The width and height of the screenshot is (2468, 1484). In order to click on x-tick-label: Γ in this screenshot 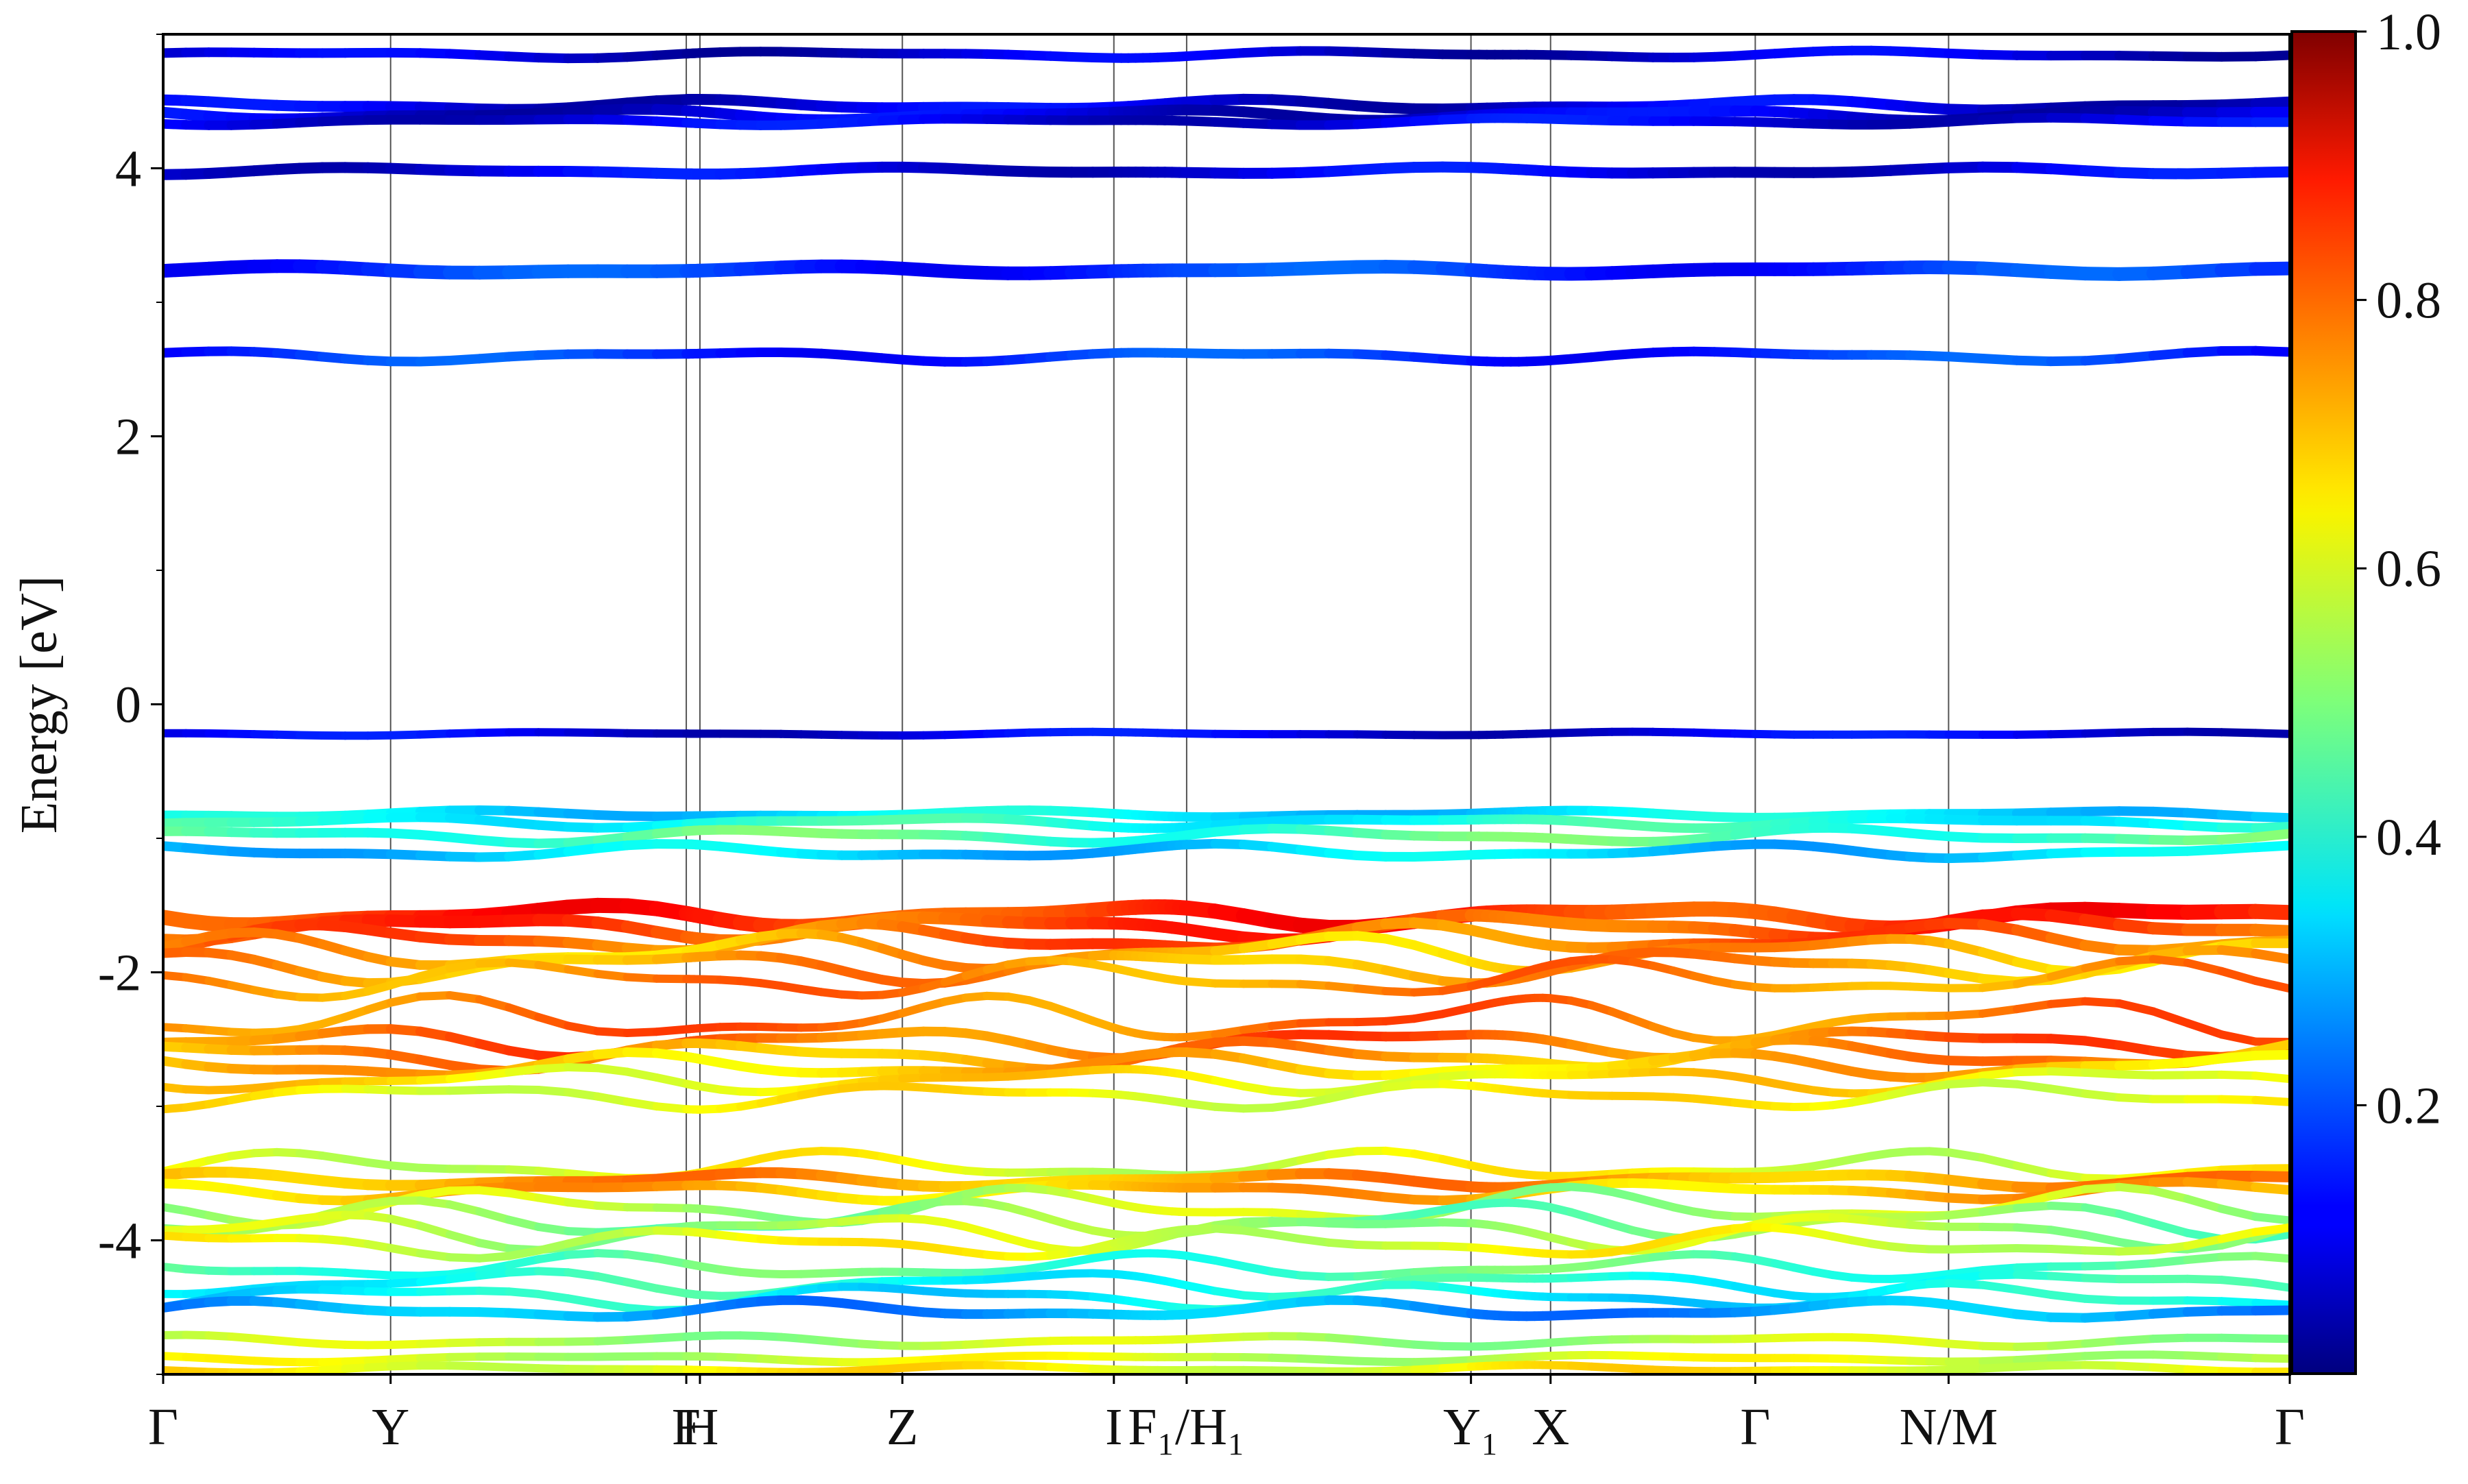, I will do `click(163, 1427)`.